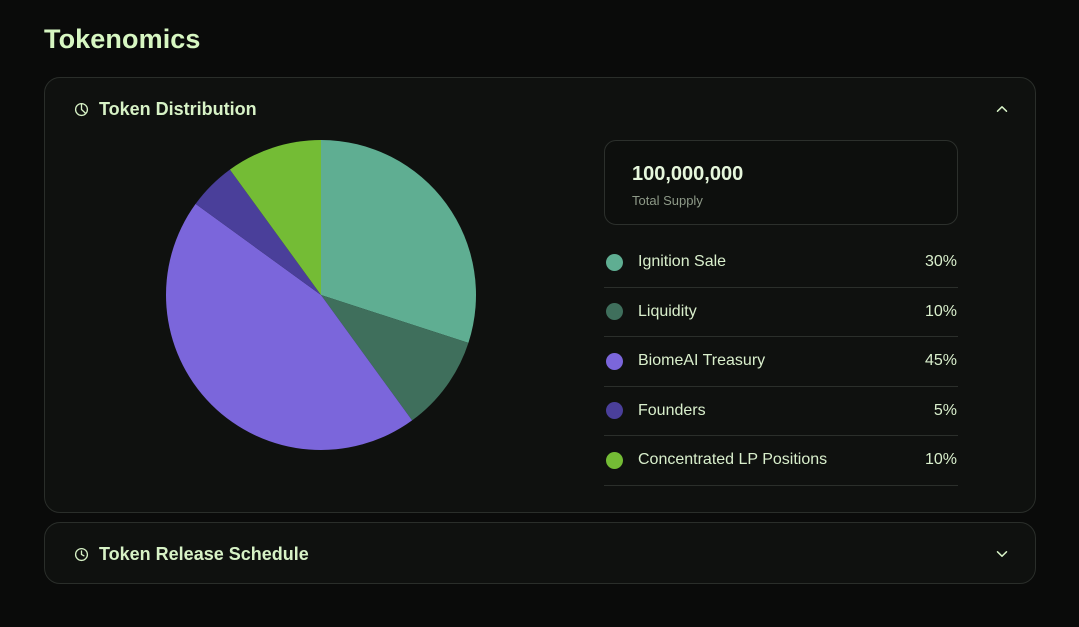 This screenshot has width=1079, height=627. What do you see at coordinates (781, 312) in the screenshot?
I see `legend-item: Liquidity 10%` at bounding box center [781, 312].